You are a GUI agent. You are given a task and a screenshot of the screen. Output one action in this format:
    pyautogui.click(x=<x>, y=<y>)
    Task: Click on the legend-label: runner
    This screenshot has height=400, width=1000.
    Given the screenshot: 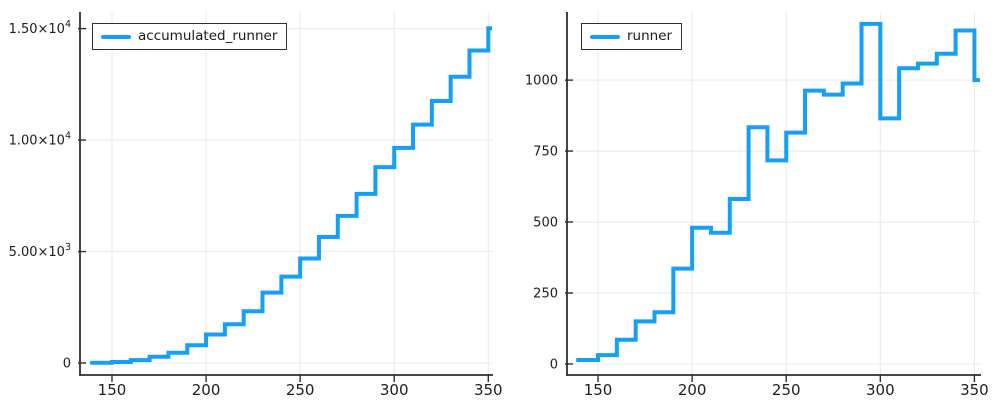 What is the action you would take?
    pyautogui.click(x=650, y=35)
    